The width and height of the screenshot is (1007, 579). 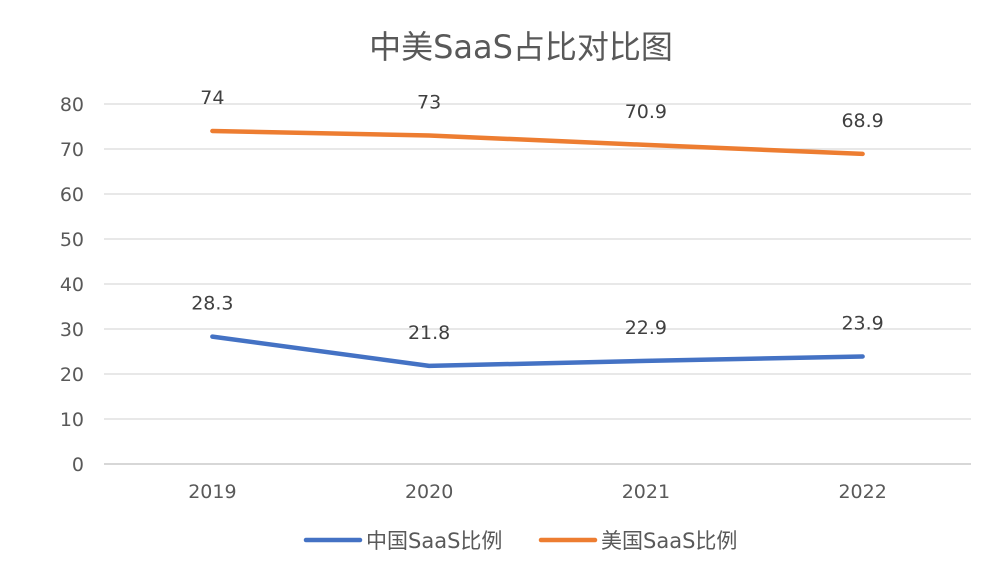 I want to click on y-tick-label: 30, so click(x=72, y=330).